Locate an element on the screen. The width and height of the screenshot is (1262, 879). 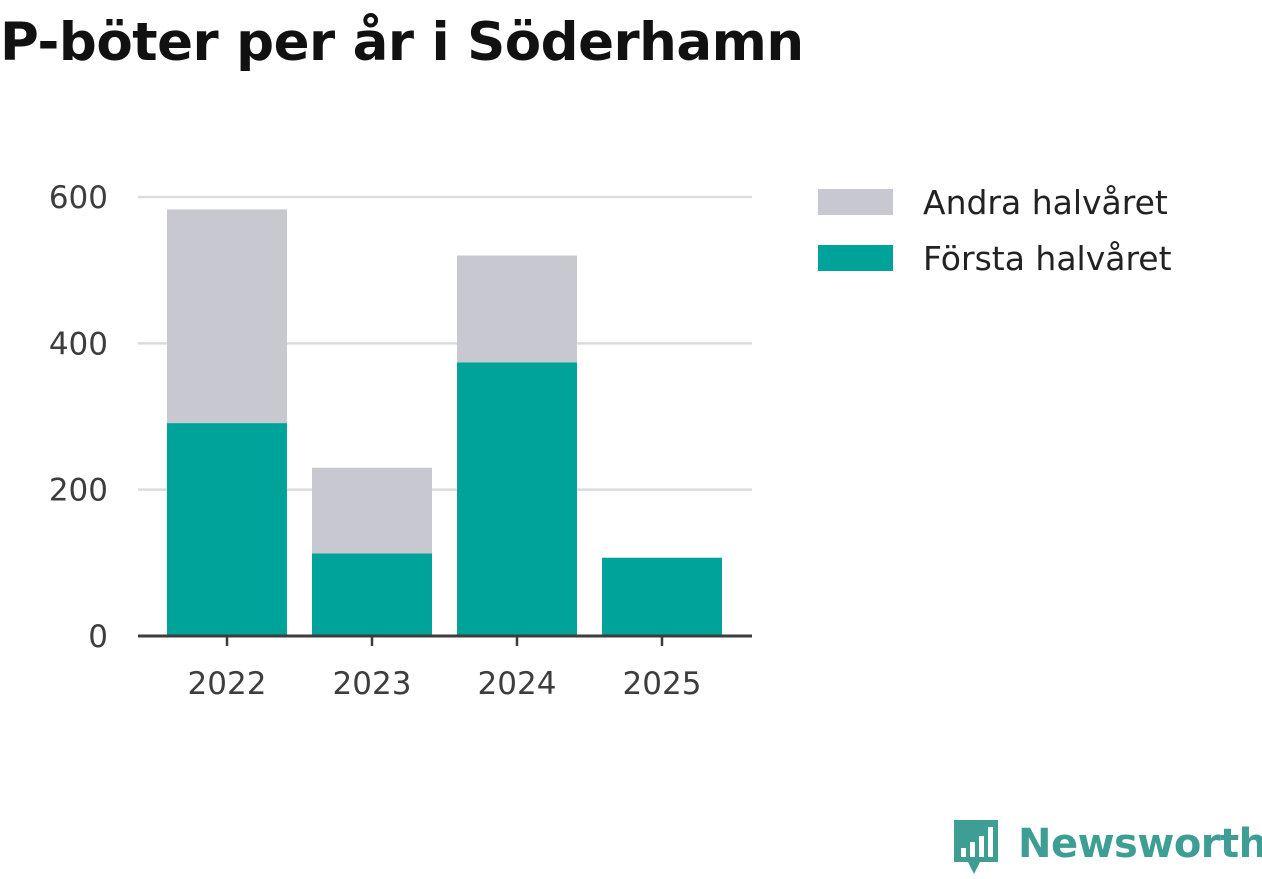
bar-2025-forsta is located at coordinates (662, 596).